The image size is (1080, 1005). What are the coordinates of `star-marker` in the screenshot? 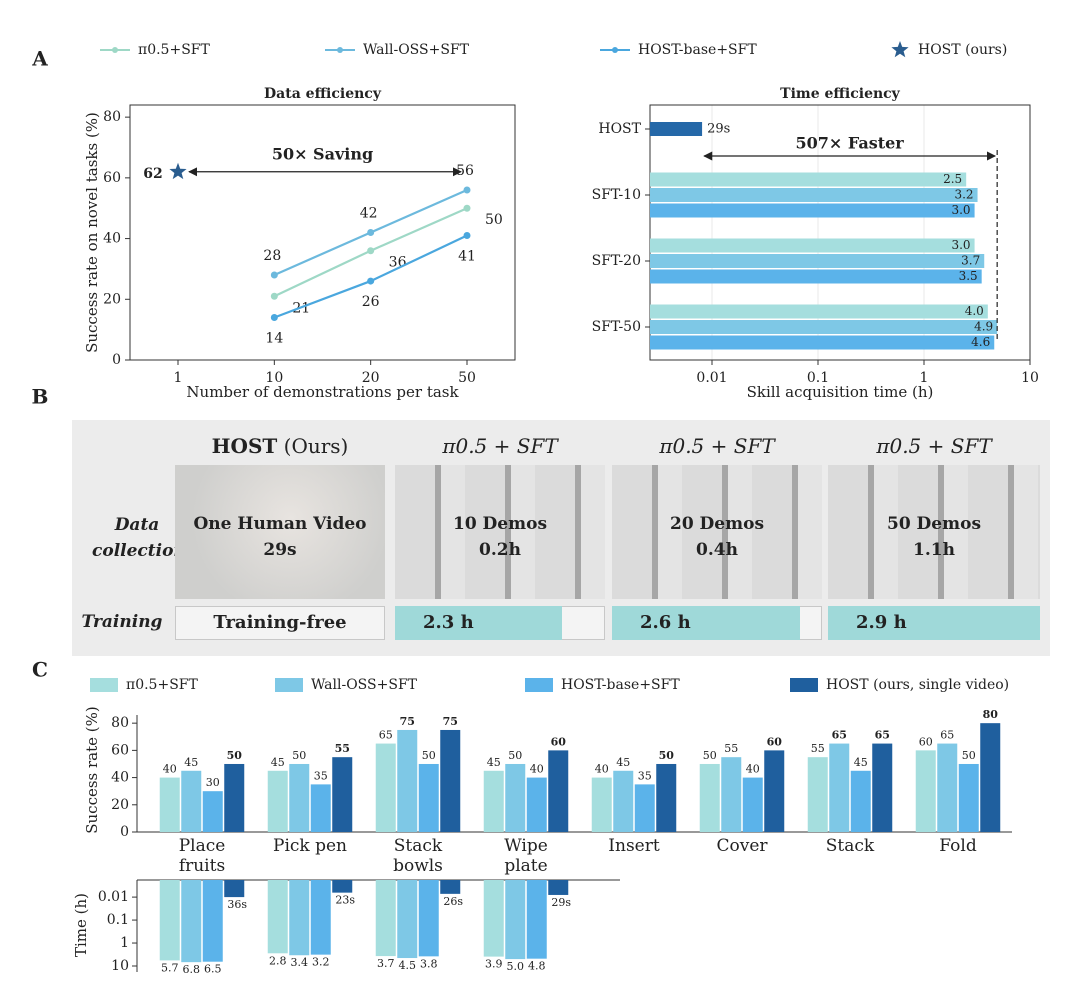 It's located at (178, 171).